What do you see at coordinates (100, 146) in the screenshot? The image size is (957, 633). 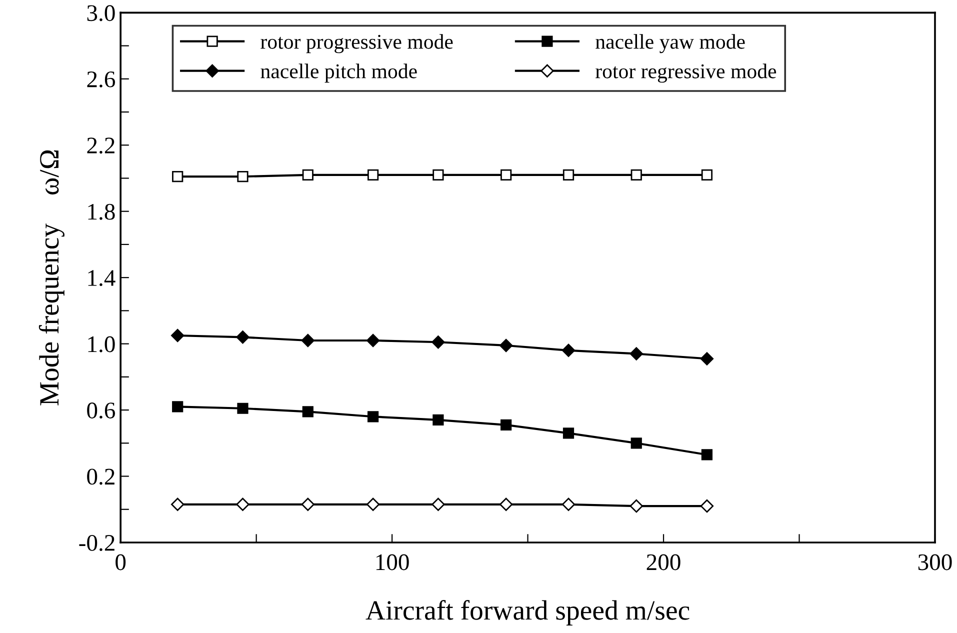 I see `y-tick-label: 2.2` at bounding box center [100, 146].